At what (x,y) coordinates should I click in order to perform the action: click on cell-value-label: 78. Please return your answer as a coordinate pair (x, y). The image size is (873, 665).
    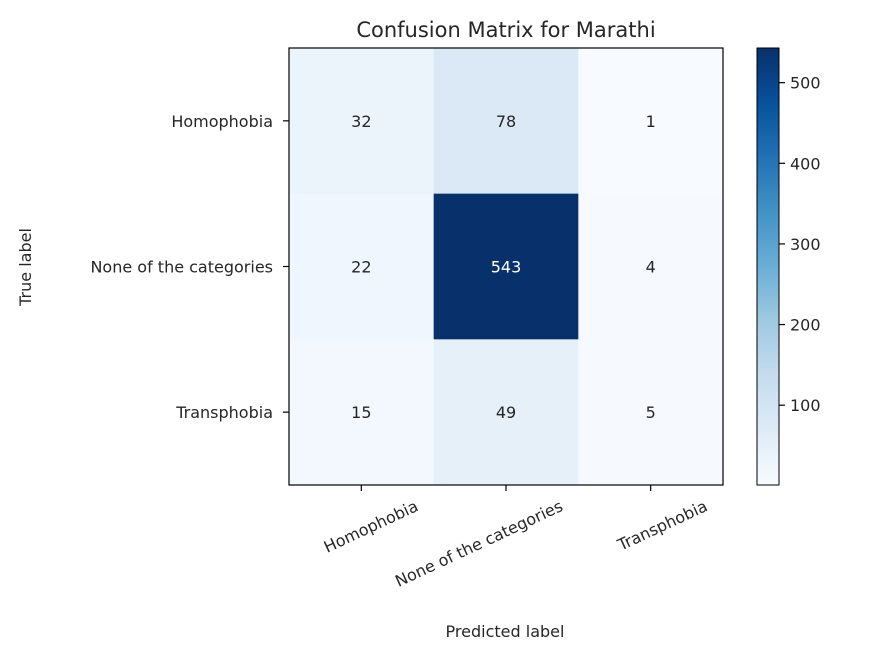
    Looking at the image, I should click on (506, 121).